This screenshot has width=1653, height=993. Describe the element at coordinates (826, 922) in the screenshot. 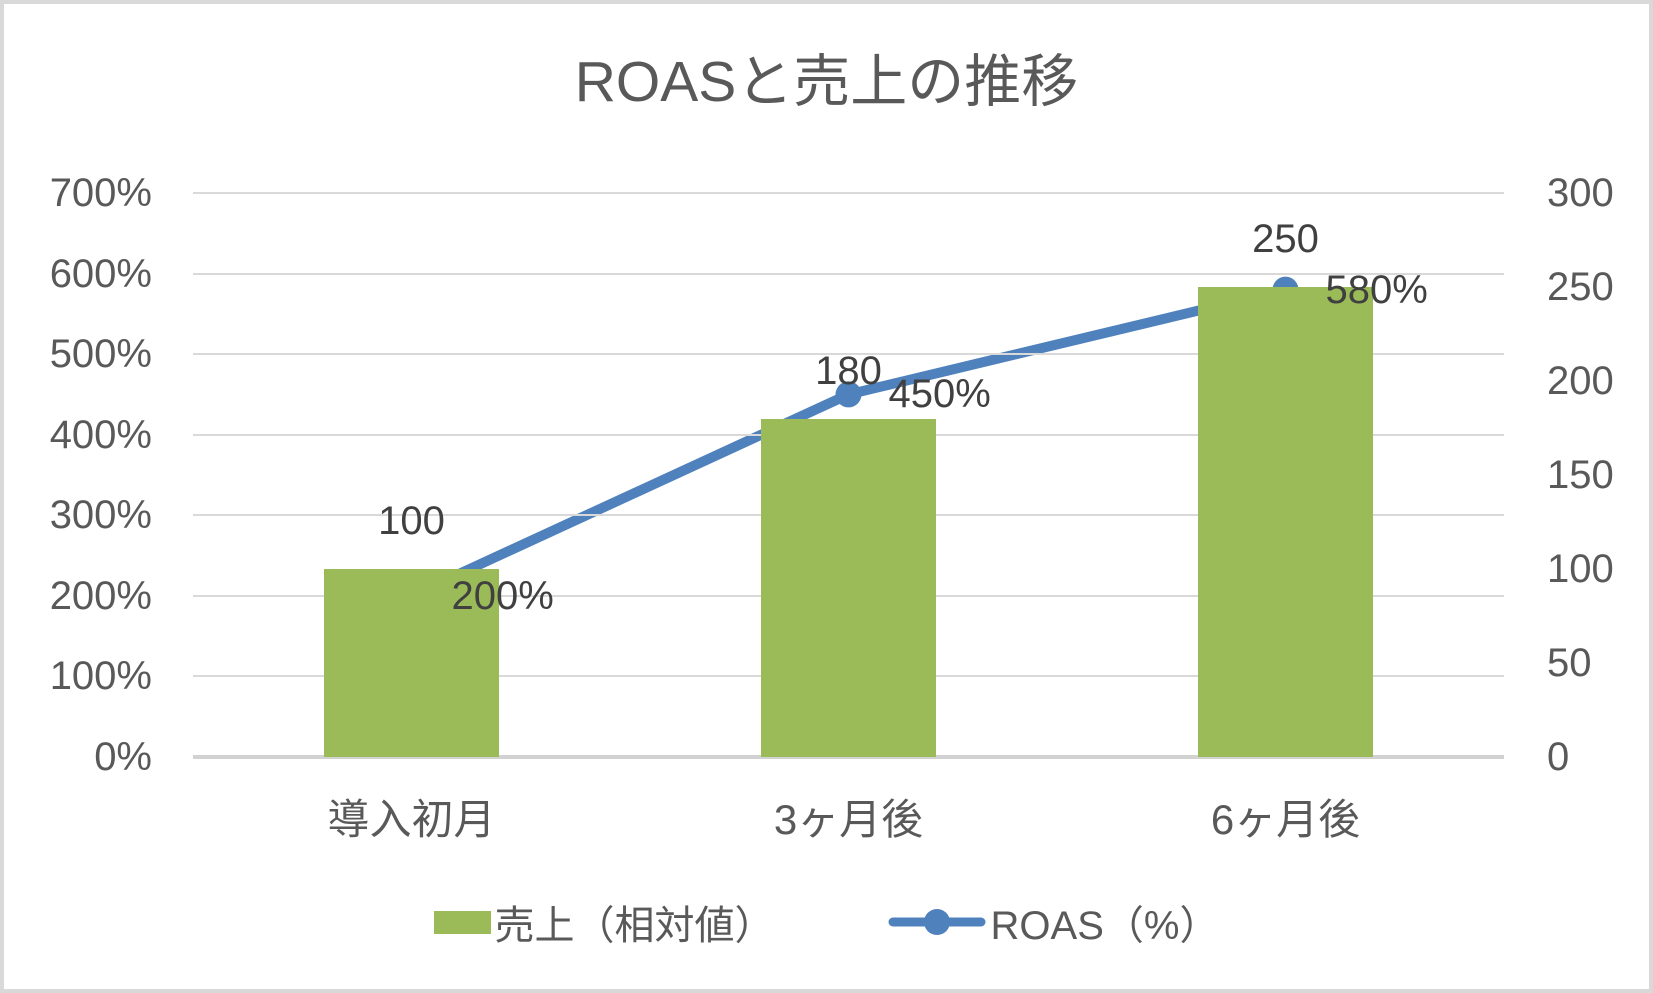

I see `legend: 売上（相対値） ROAS（%）` at that location.